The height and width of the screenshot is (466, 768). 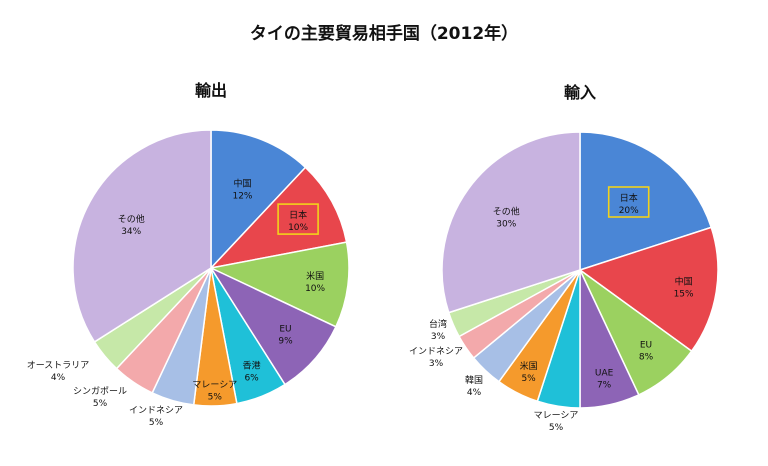 I want to click on export-slice-label-5: マレーシア, so click(x=214, y=385).